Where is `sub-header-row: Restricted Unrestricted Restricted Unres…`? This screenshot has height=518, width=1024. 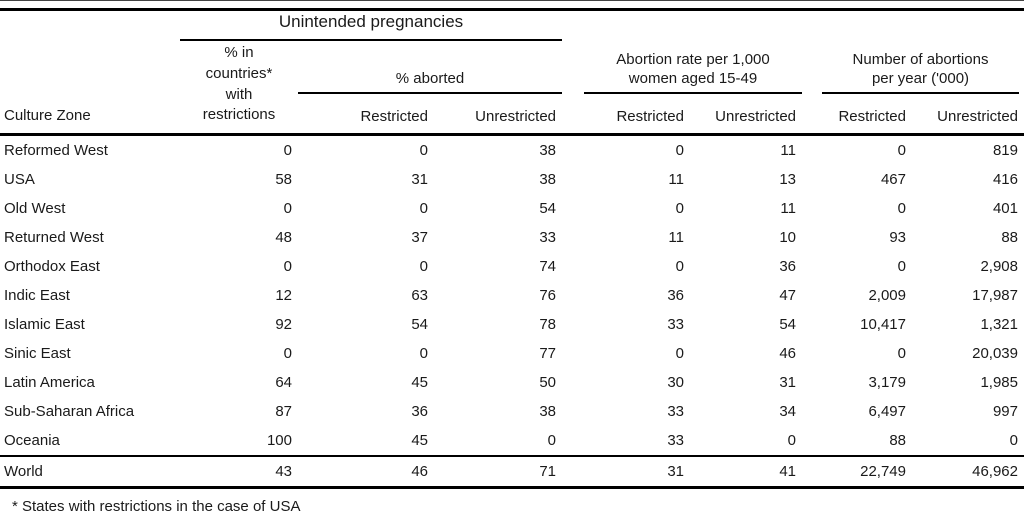 sub-header-row: Restricted Unrestricted Restricted Unres… is located at coordinates (512, 114).